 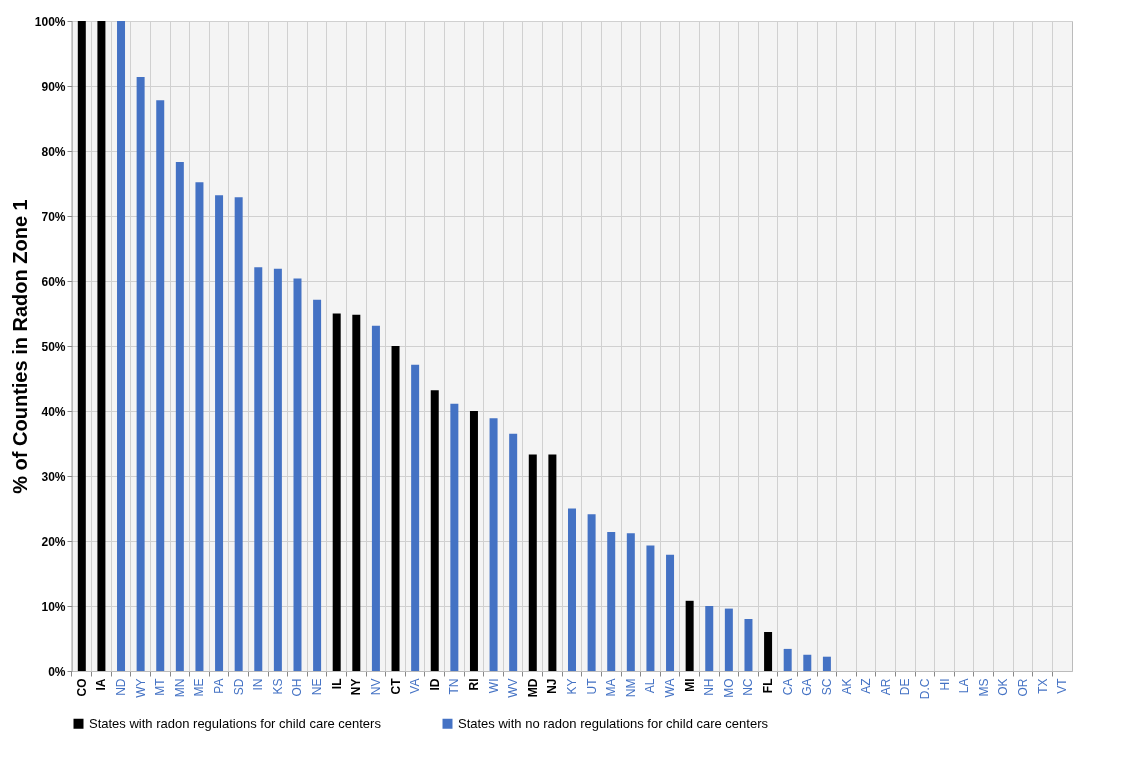 I want to click on x-tick-label: LA, so click(x=964, y=686).